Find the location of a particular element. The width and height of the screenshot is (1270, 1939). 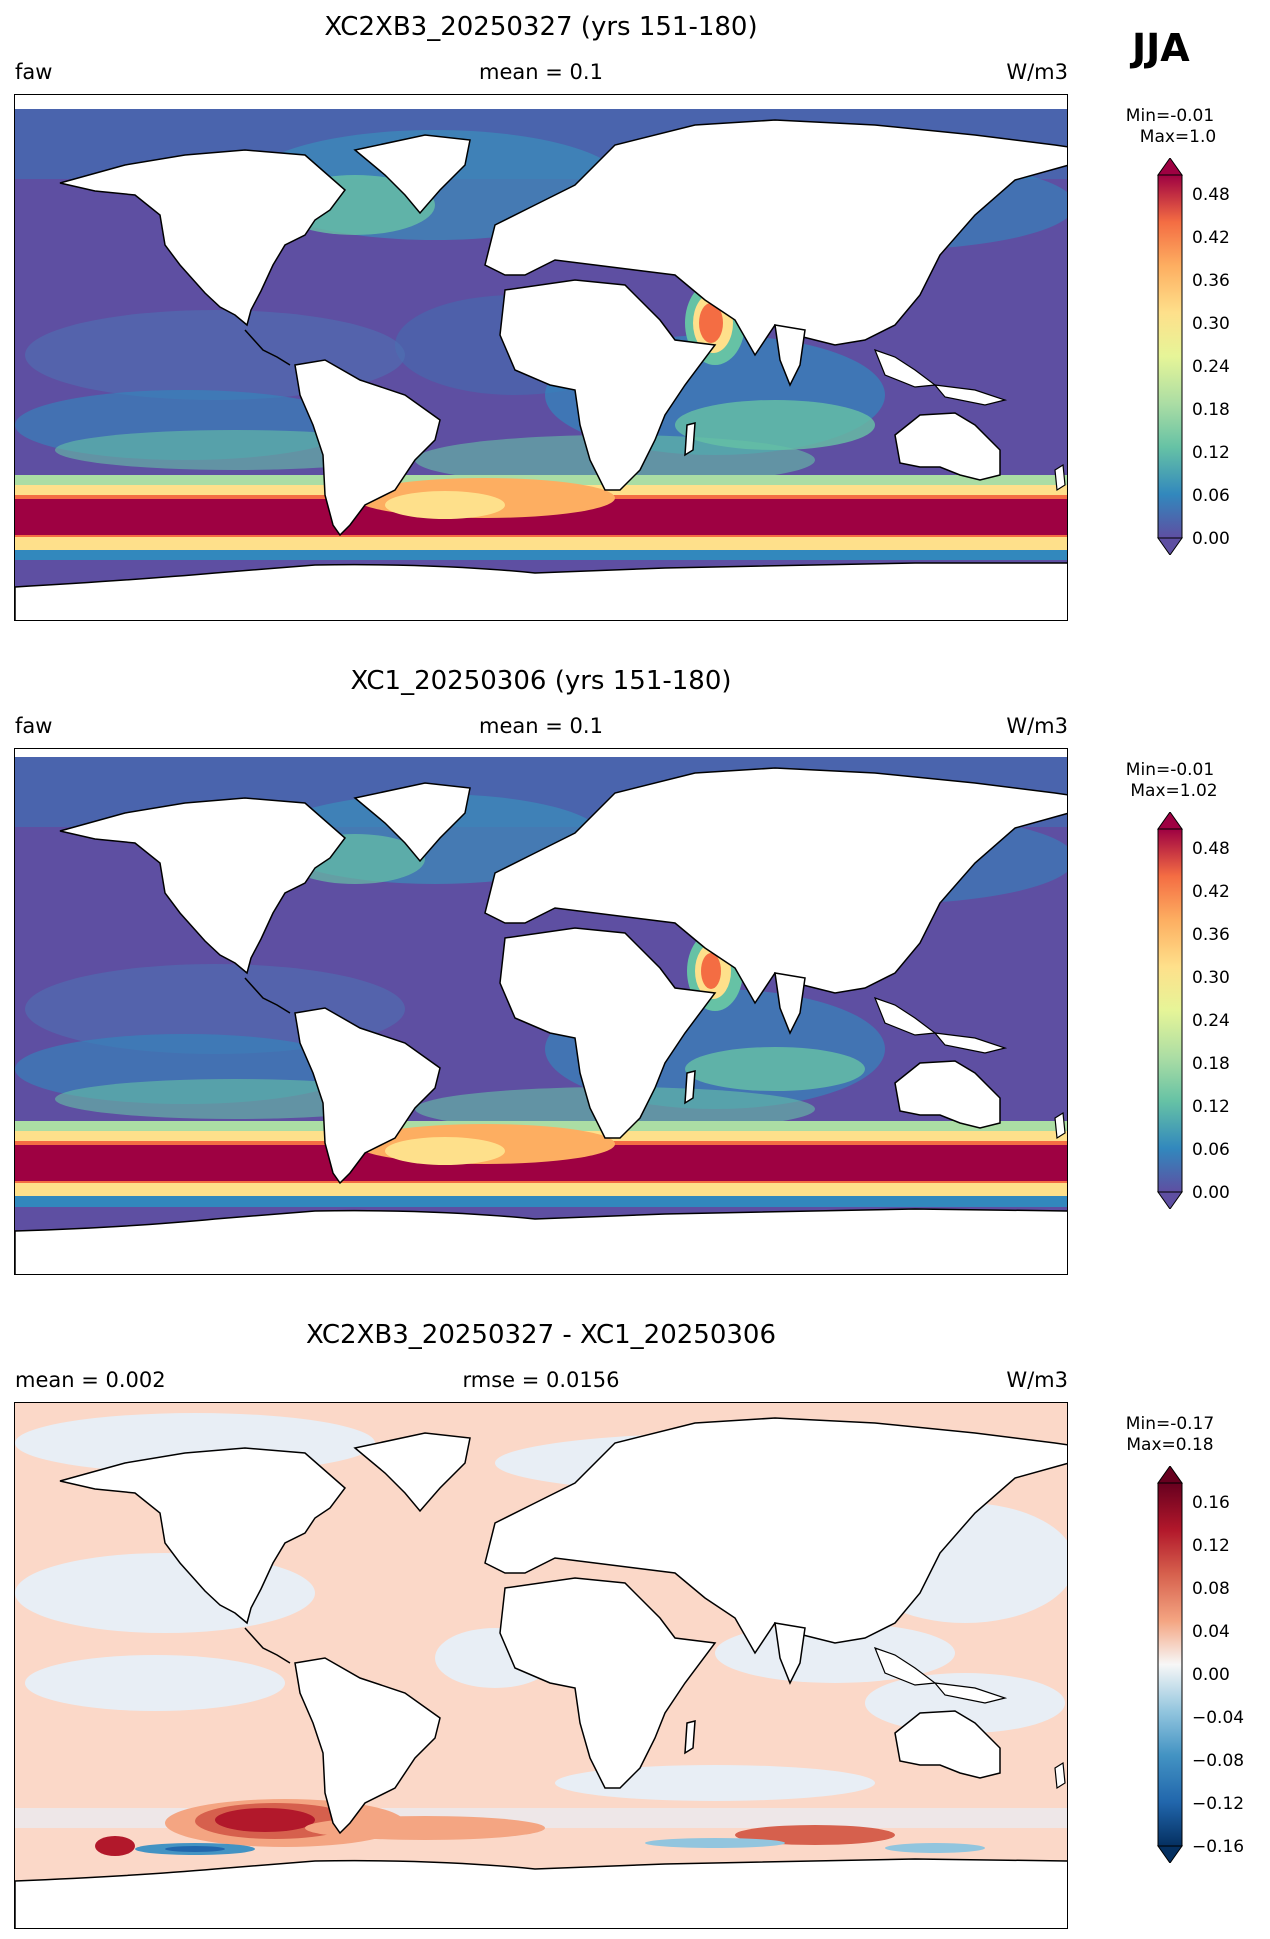

panel-2-tick: 0.36 is located at coordinates (1211, 935).